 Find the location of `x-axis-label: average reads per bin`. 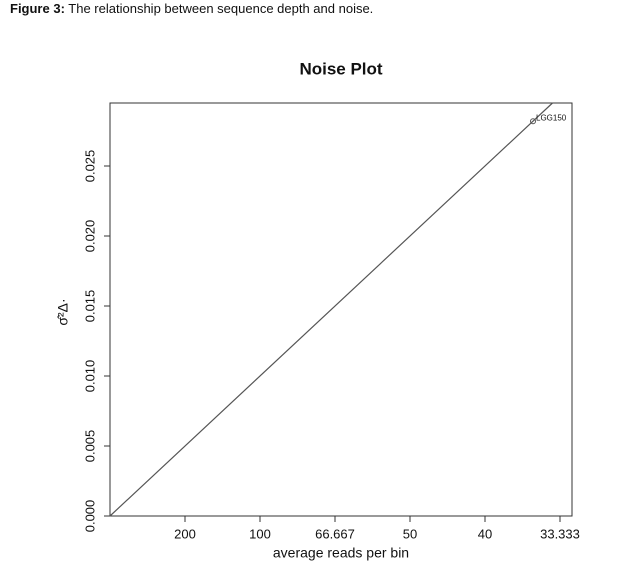

x-axis-label: average reads per bin is located at coordinates (341, 553).